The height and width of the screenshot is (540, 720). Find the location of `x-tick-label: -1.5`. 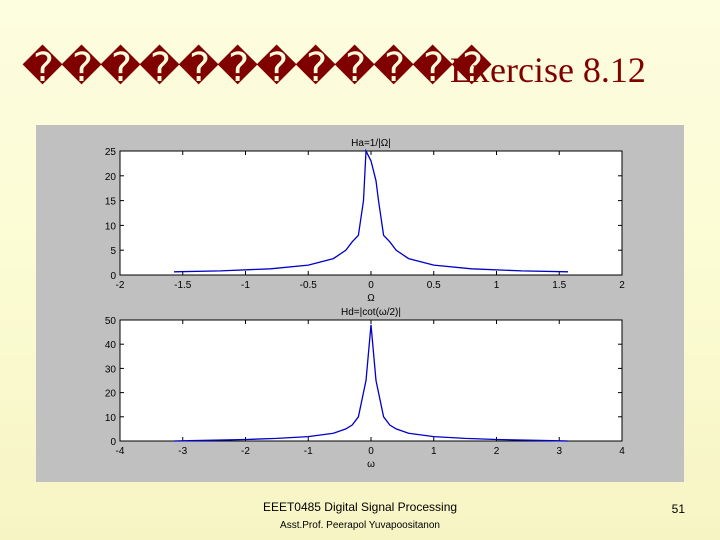

x-tick-label: -1.5 is located at coordinates (183, 285).